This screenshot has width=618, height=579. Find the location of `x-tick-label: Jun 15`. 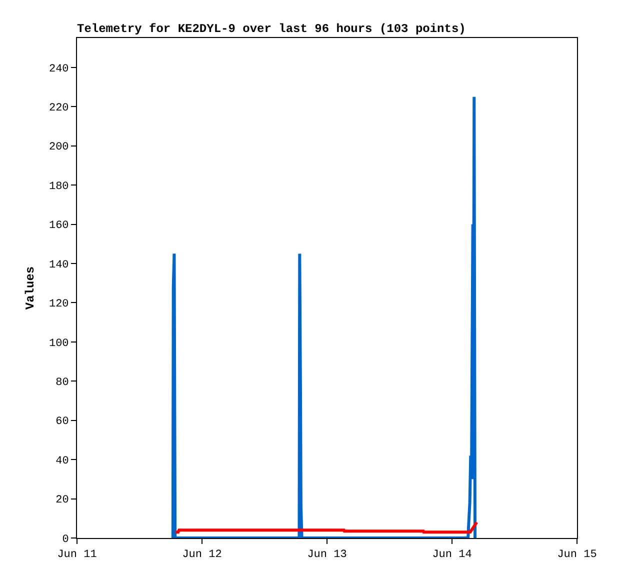

x-tick-label: Jun 15 is located at coordinates (577, 555).